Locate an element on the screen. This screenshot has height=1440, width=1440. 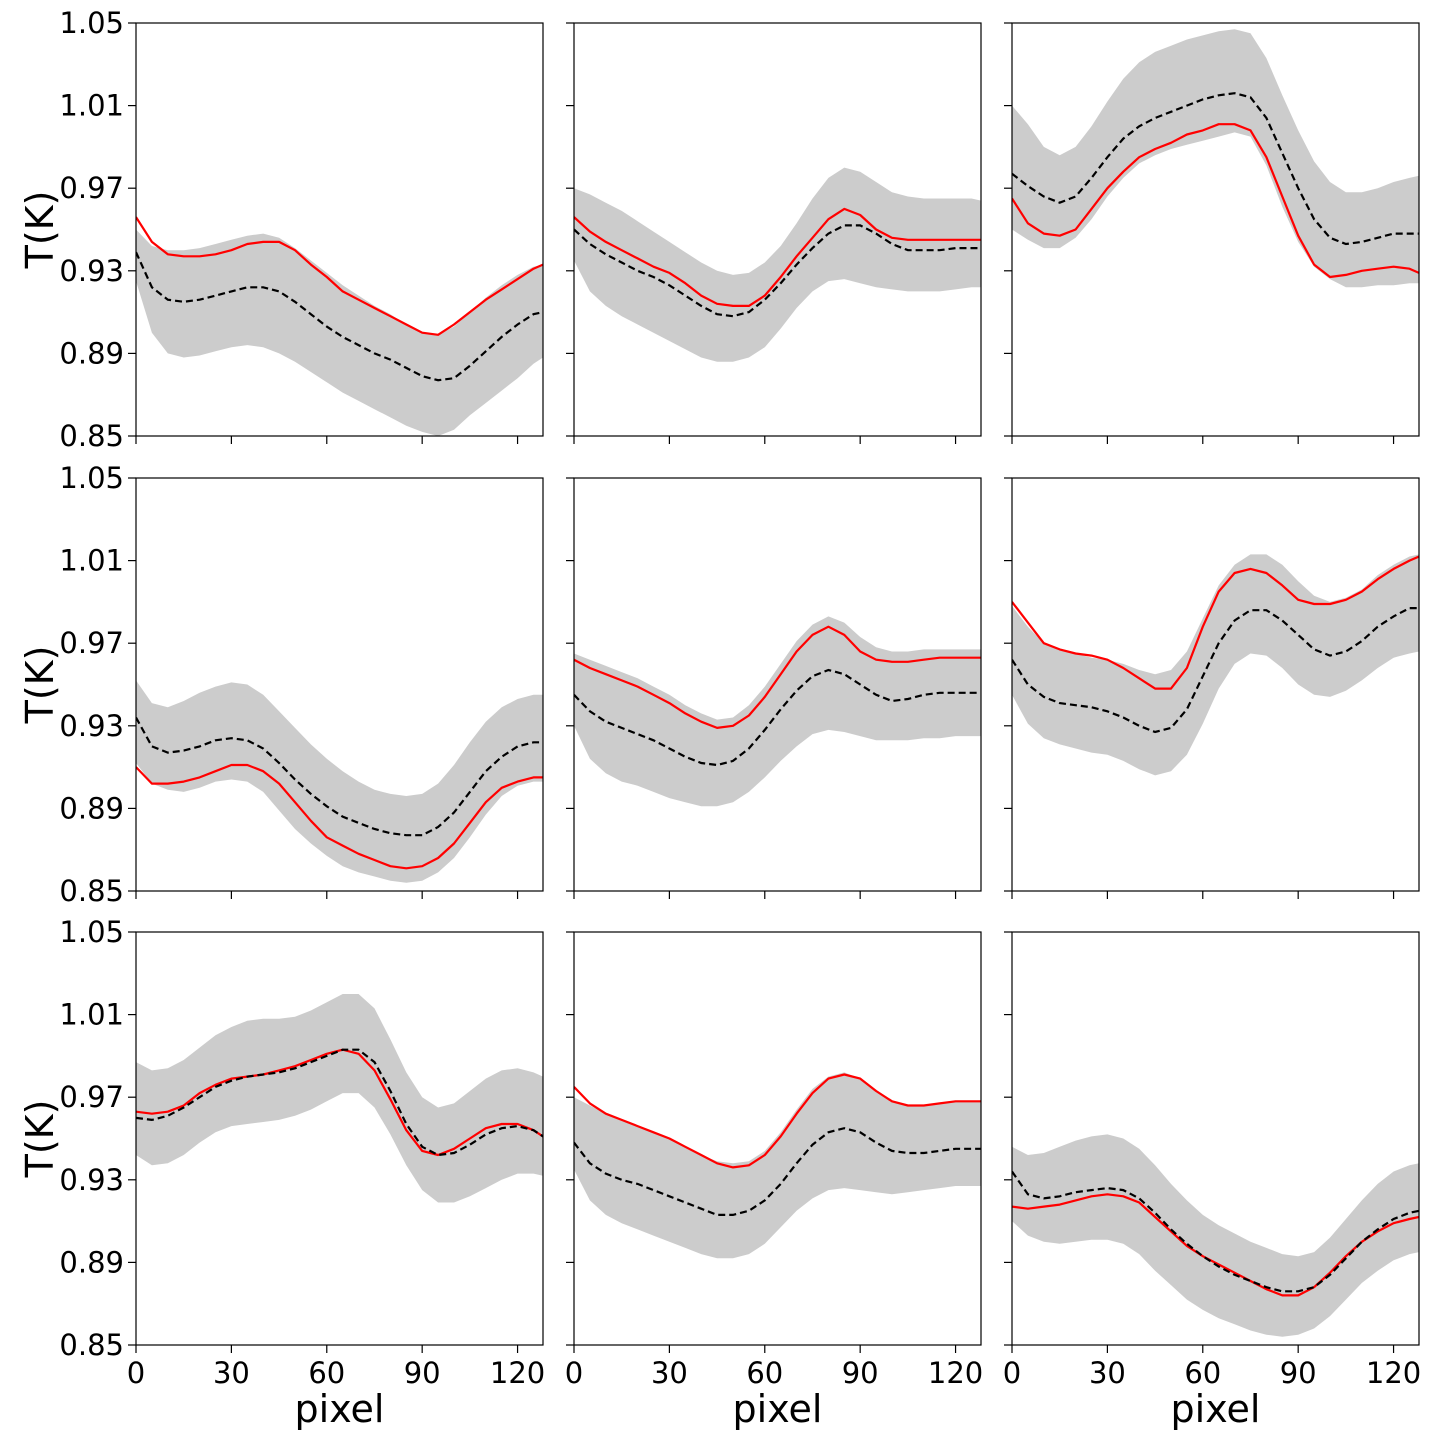
panel-row1-col3 is located at coordinates (1212, 233).